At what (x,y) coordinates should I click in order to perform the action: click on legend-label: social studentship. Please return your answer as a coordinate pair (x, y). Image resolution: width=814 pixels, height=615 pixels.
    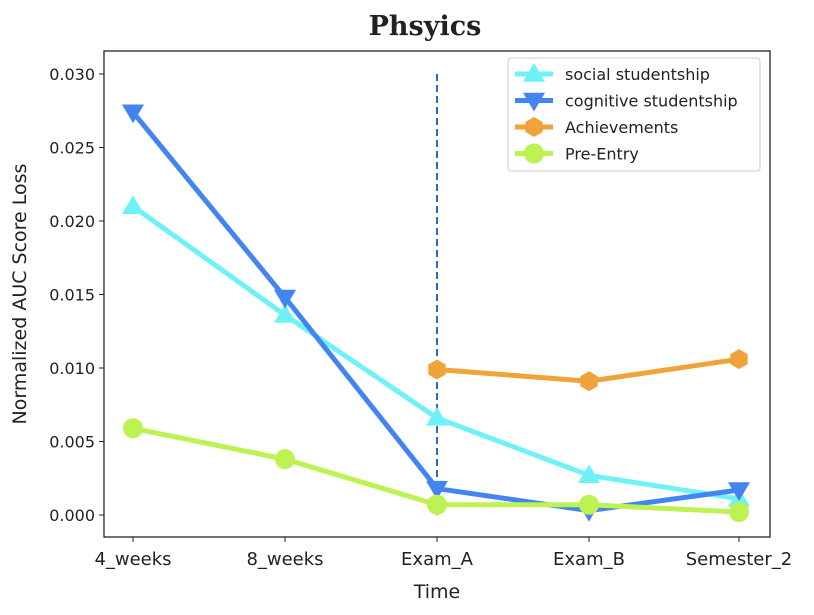
    Looking at the image, I should click on (637, 74).